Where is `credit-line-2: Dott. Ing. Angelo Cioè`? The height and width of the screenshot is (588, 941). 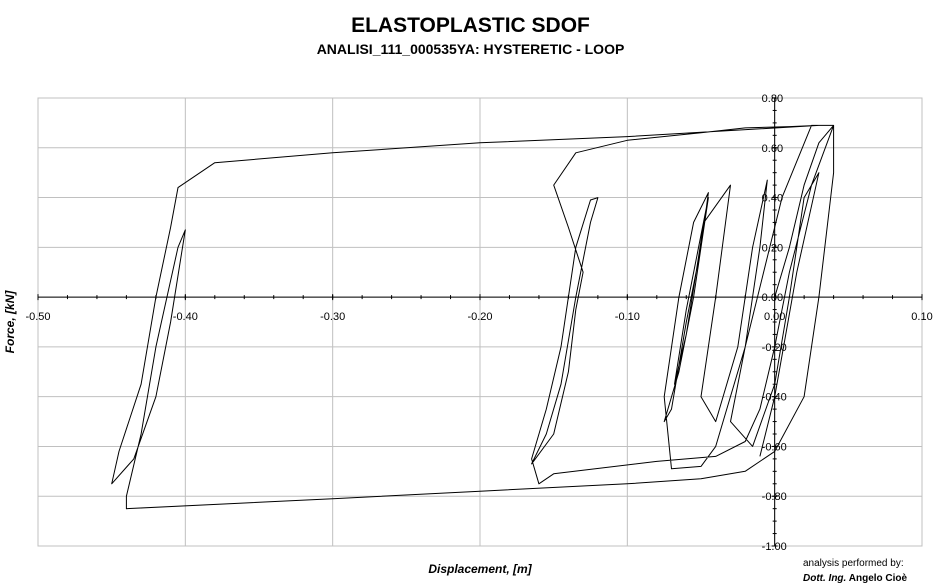 credit-line-2: Dott. Ing. Angelo Cioè is located at coordinates (855, 578).